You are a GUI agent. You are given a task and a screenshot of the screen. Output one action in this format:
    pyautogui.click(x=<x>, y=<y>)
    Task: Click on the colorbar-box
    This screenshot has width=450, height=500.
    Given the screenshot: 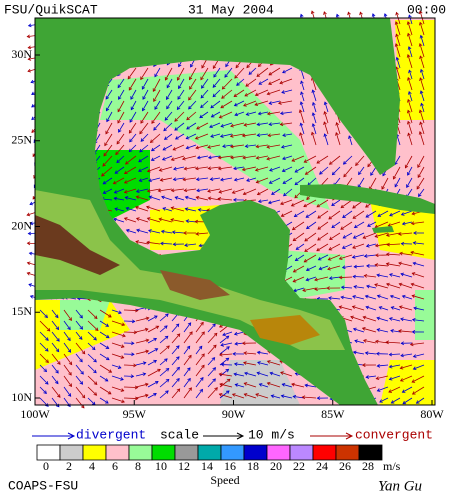 What is the action you would take?
    pyautogui.click(x=232, y=452)
    